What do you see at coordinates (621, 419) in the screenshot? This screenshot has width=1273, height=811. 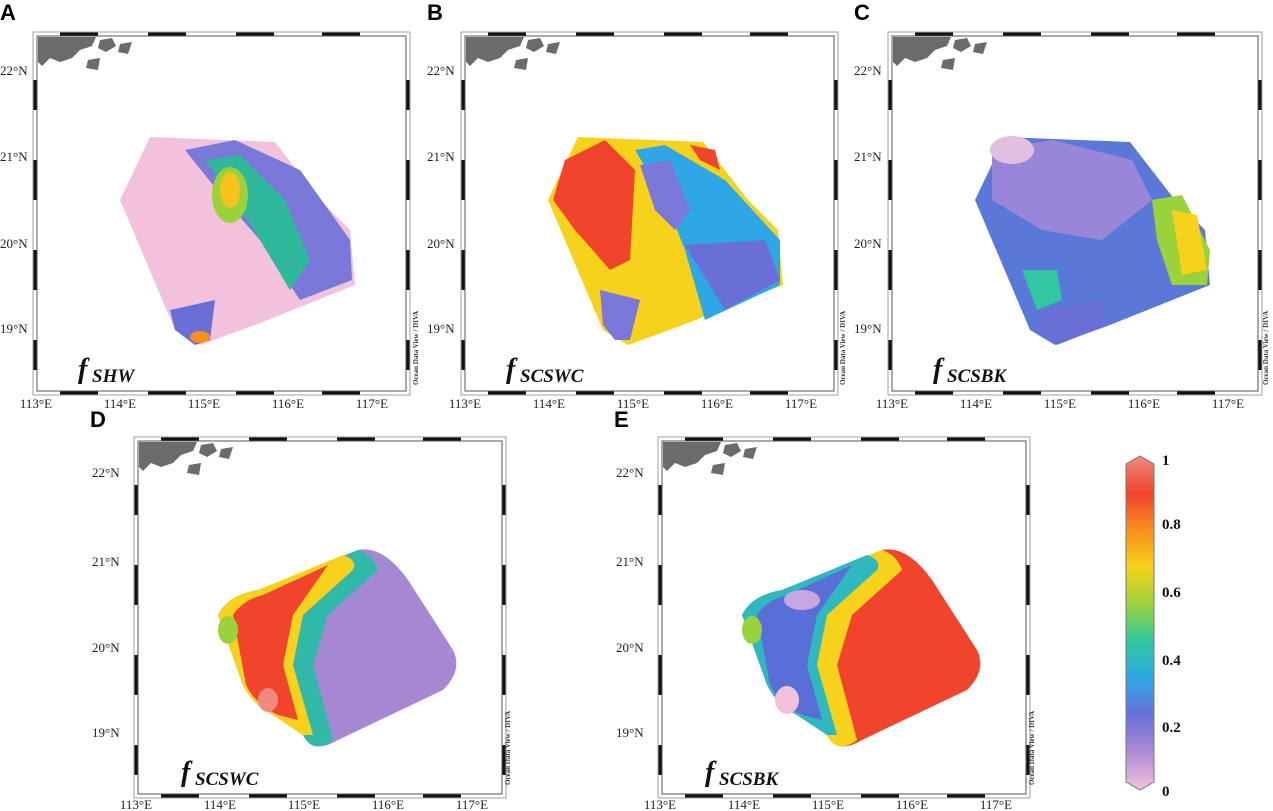 I see `panel-letter: E` at bounding box center [621, 419].